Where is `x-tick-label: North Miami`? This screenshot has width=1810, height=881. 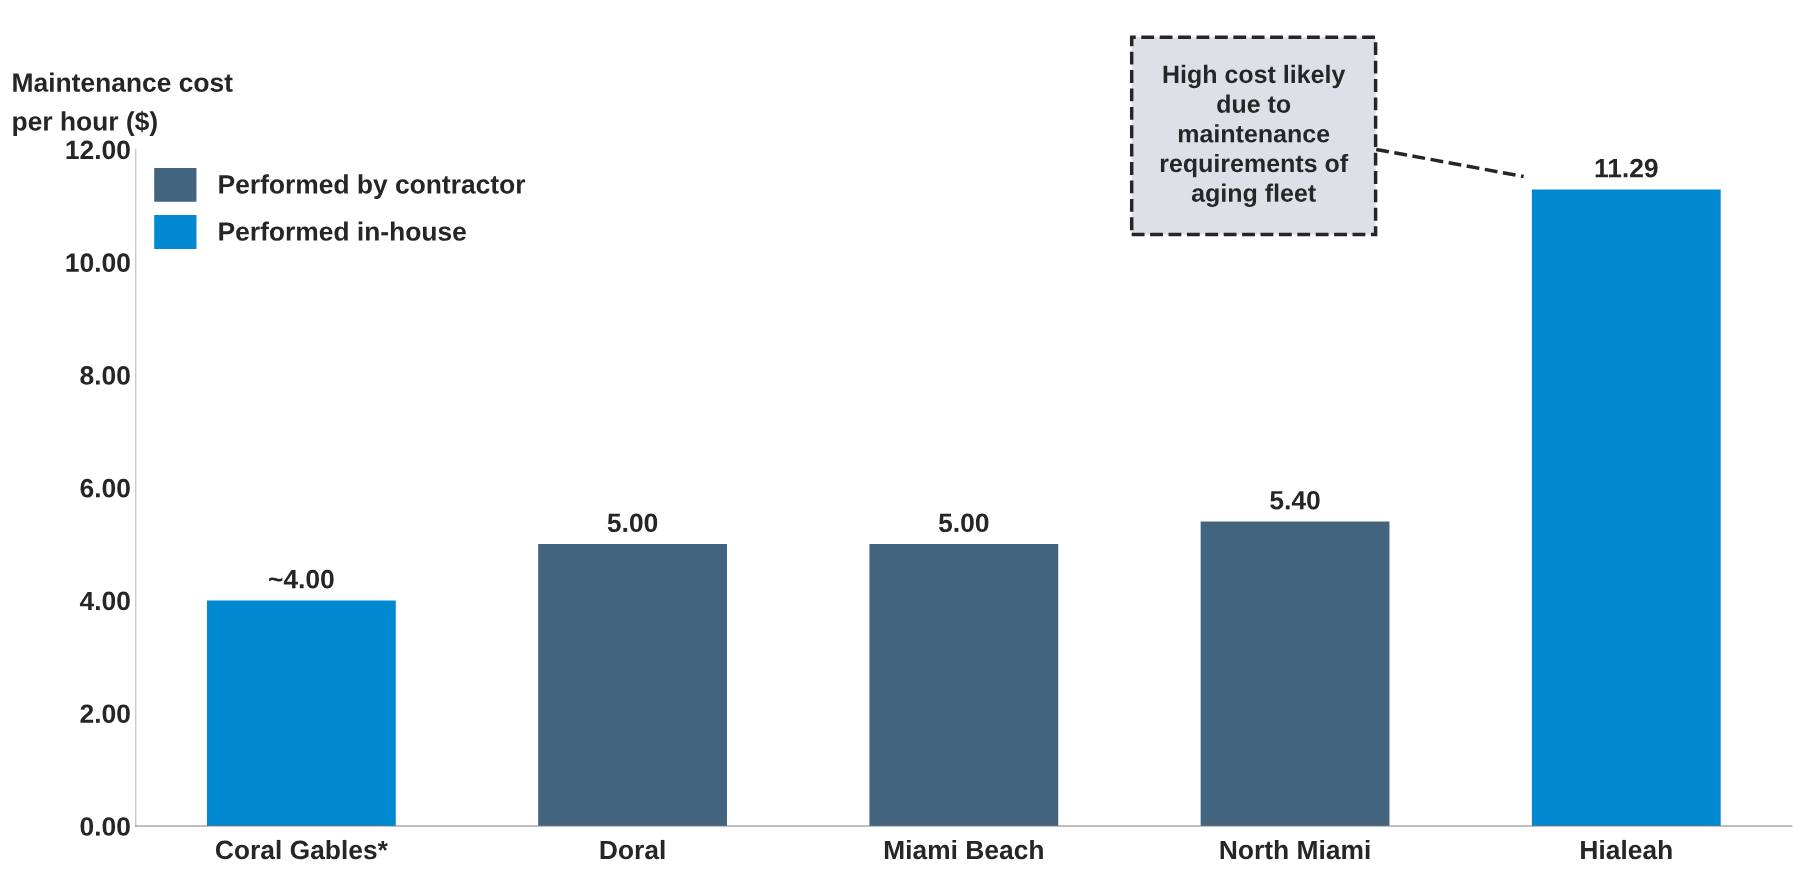 x-tick-label: North Miami is located at coordinates (1295, 849).